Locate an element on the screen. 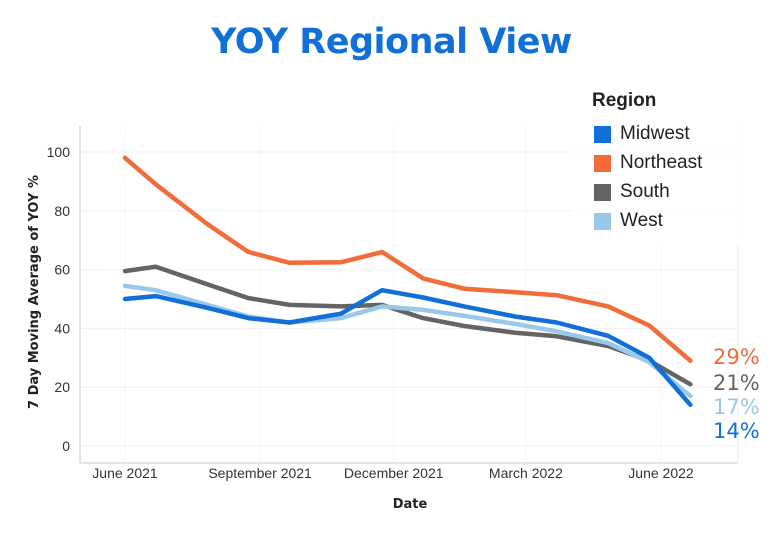  legend-item-northeast: Northeast is located at coordinates (648, 163).